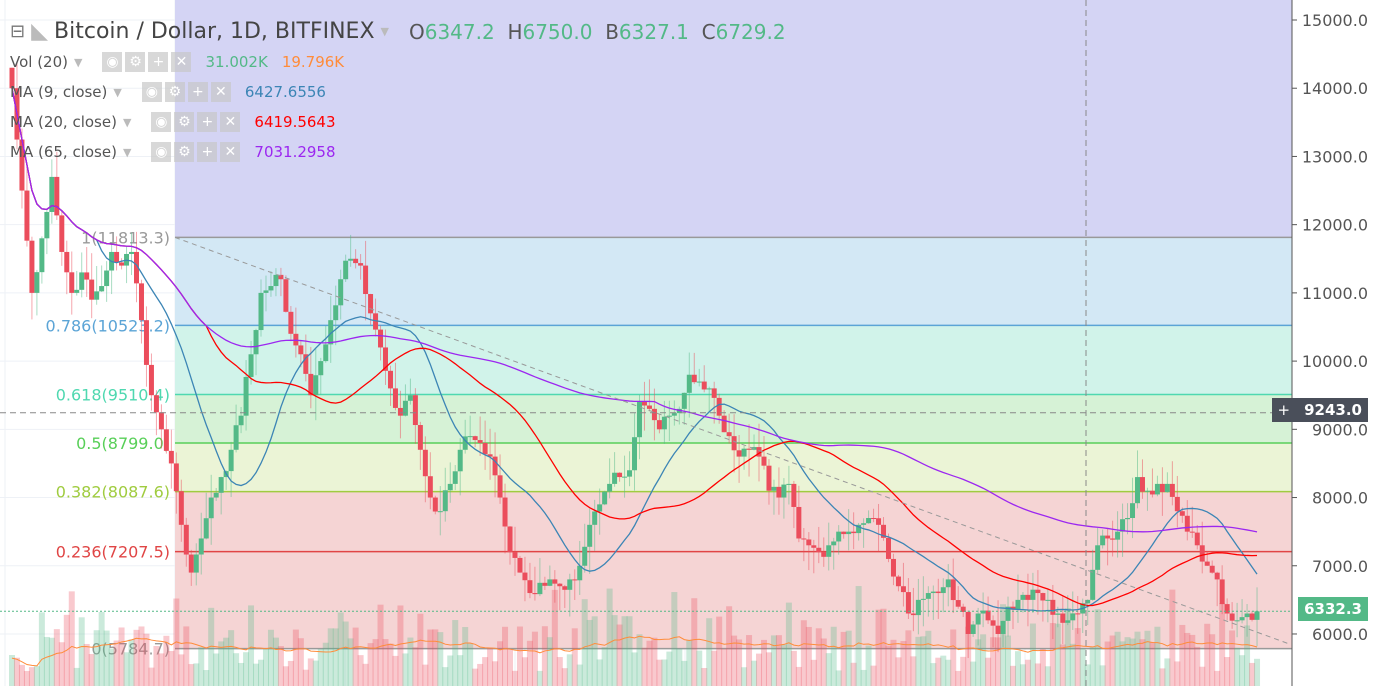 The height and width of the screenshot is (686, 1374). I want to click on symbol-title: Bitcoin / Dollar, 1D, BITFINEX, so click(214, 31).